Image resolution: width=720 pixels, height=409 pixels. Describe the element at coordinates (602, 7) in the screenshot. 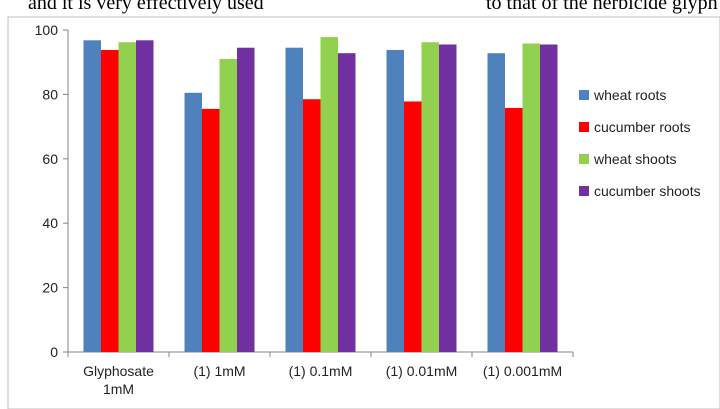

I see `caption-fragment-right: to that of the herbicide glyph` at that location.